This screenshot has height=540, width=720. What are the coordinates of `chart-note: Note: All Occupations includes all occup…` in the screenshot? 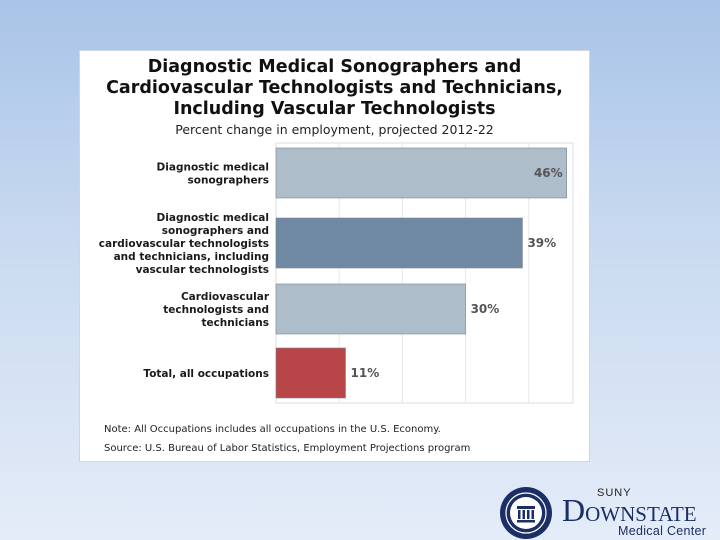 It's located at (272, 429).